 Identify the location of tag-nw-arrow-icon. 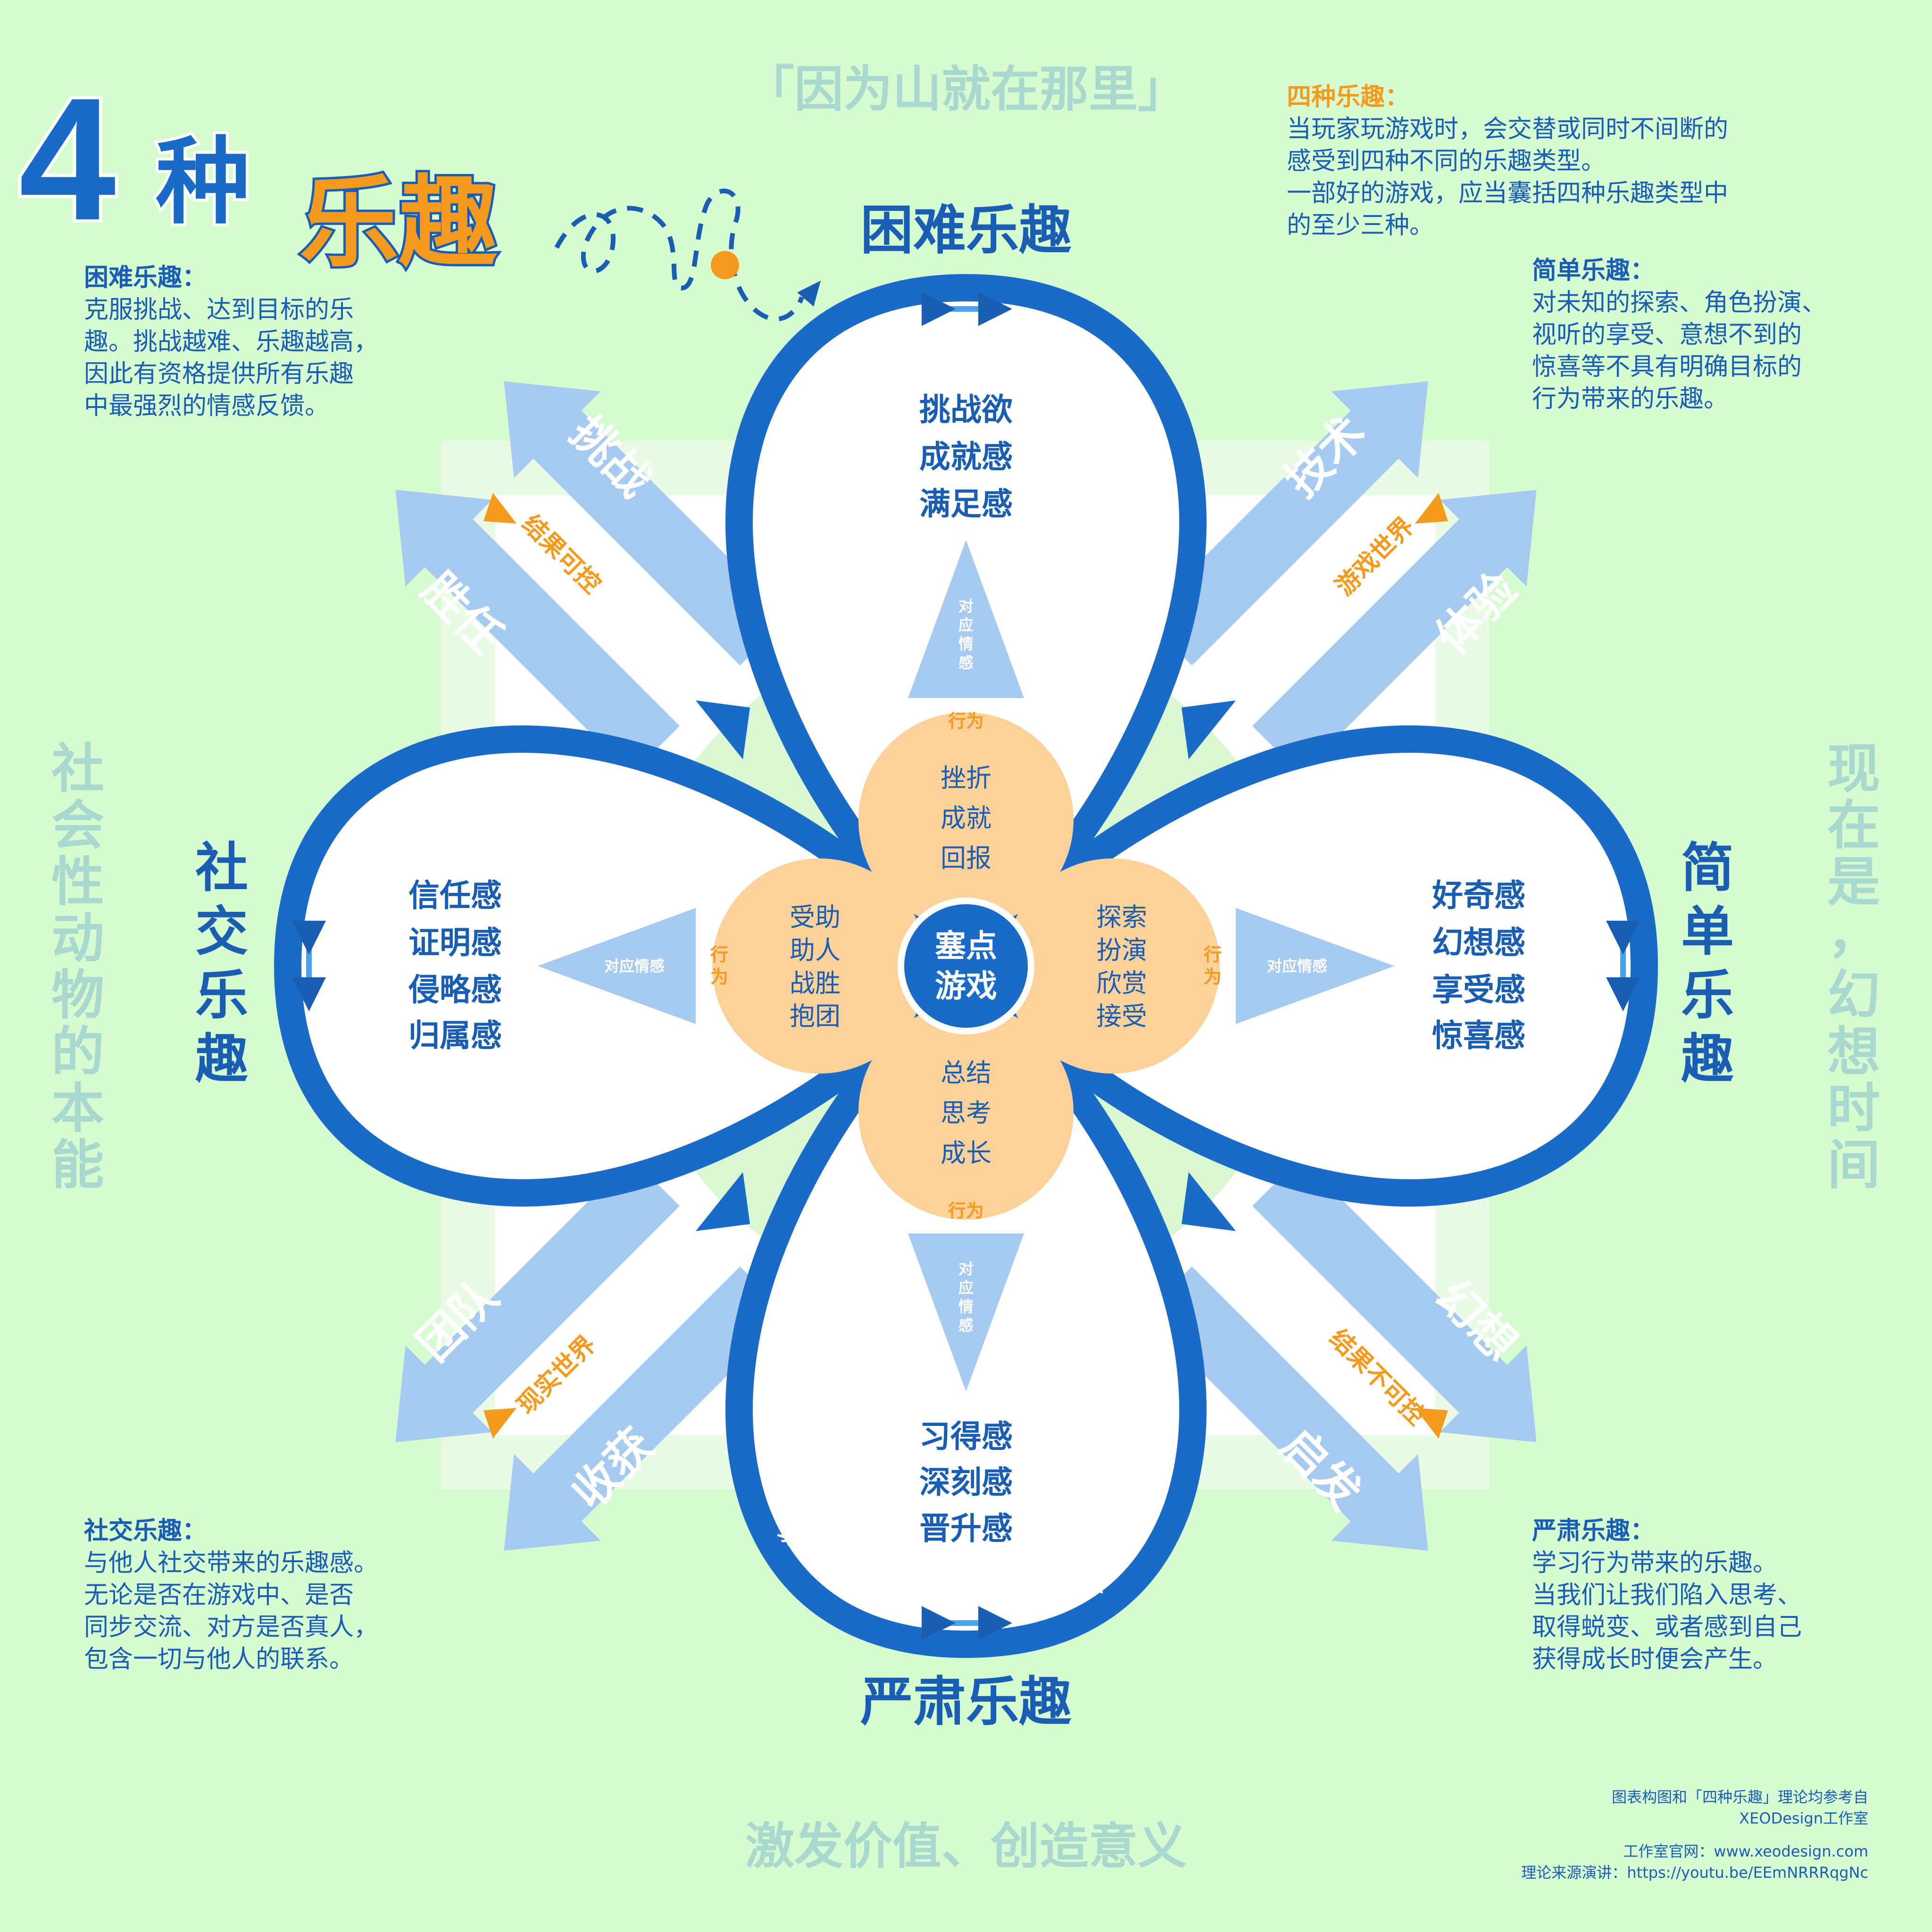
(500, 508).